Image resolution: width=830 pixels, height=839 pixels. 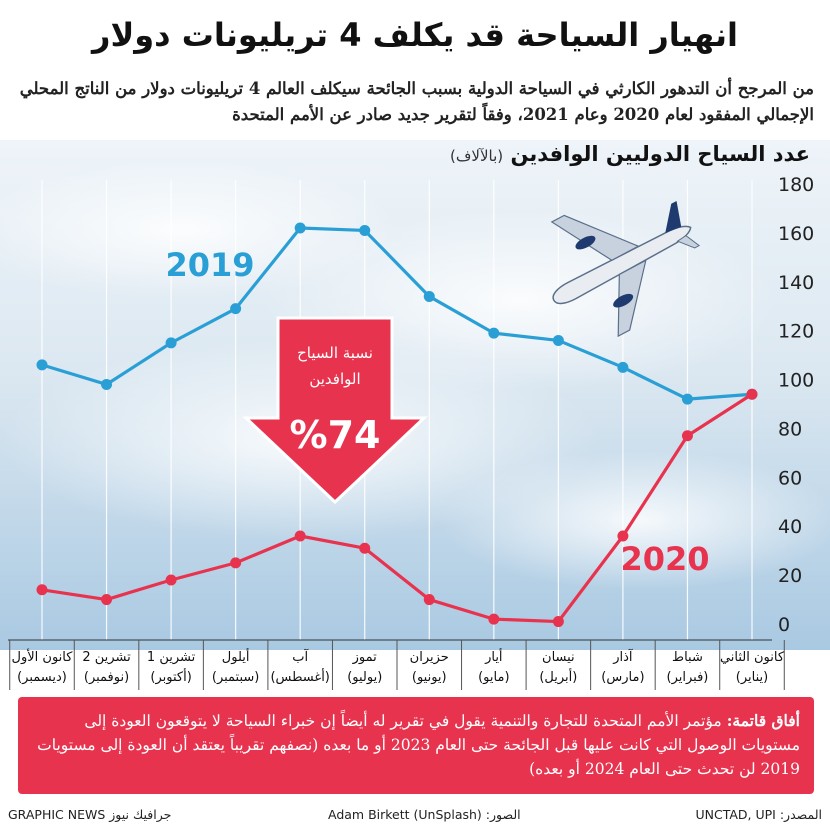 What do you see at coordinates (43, 656) in the screenshot?
I see `x-tick-label: كانون الأول` at bounding box center [43, 656].